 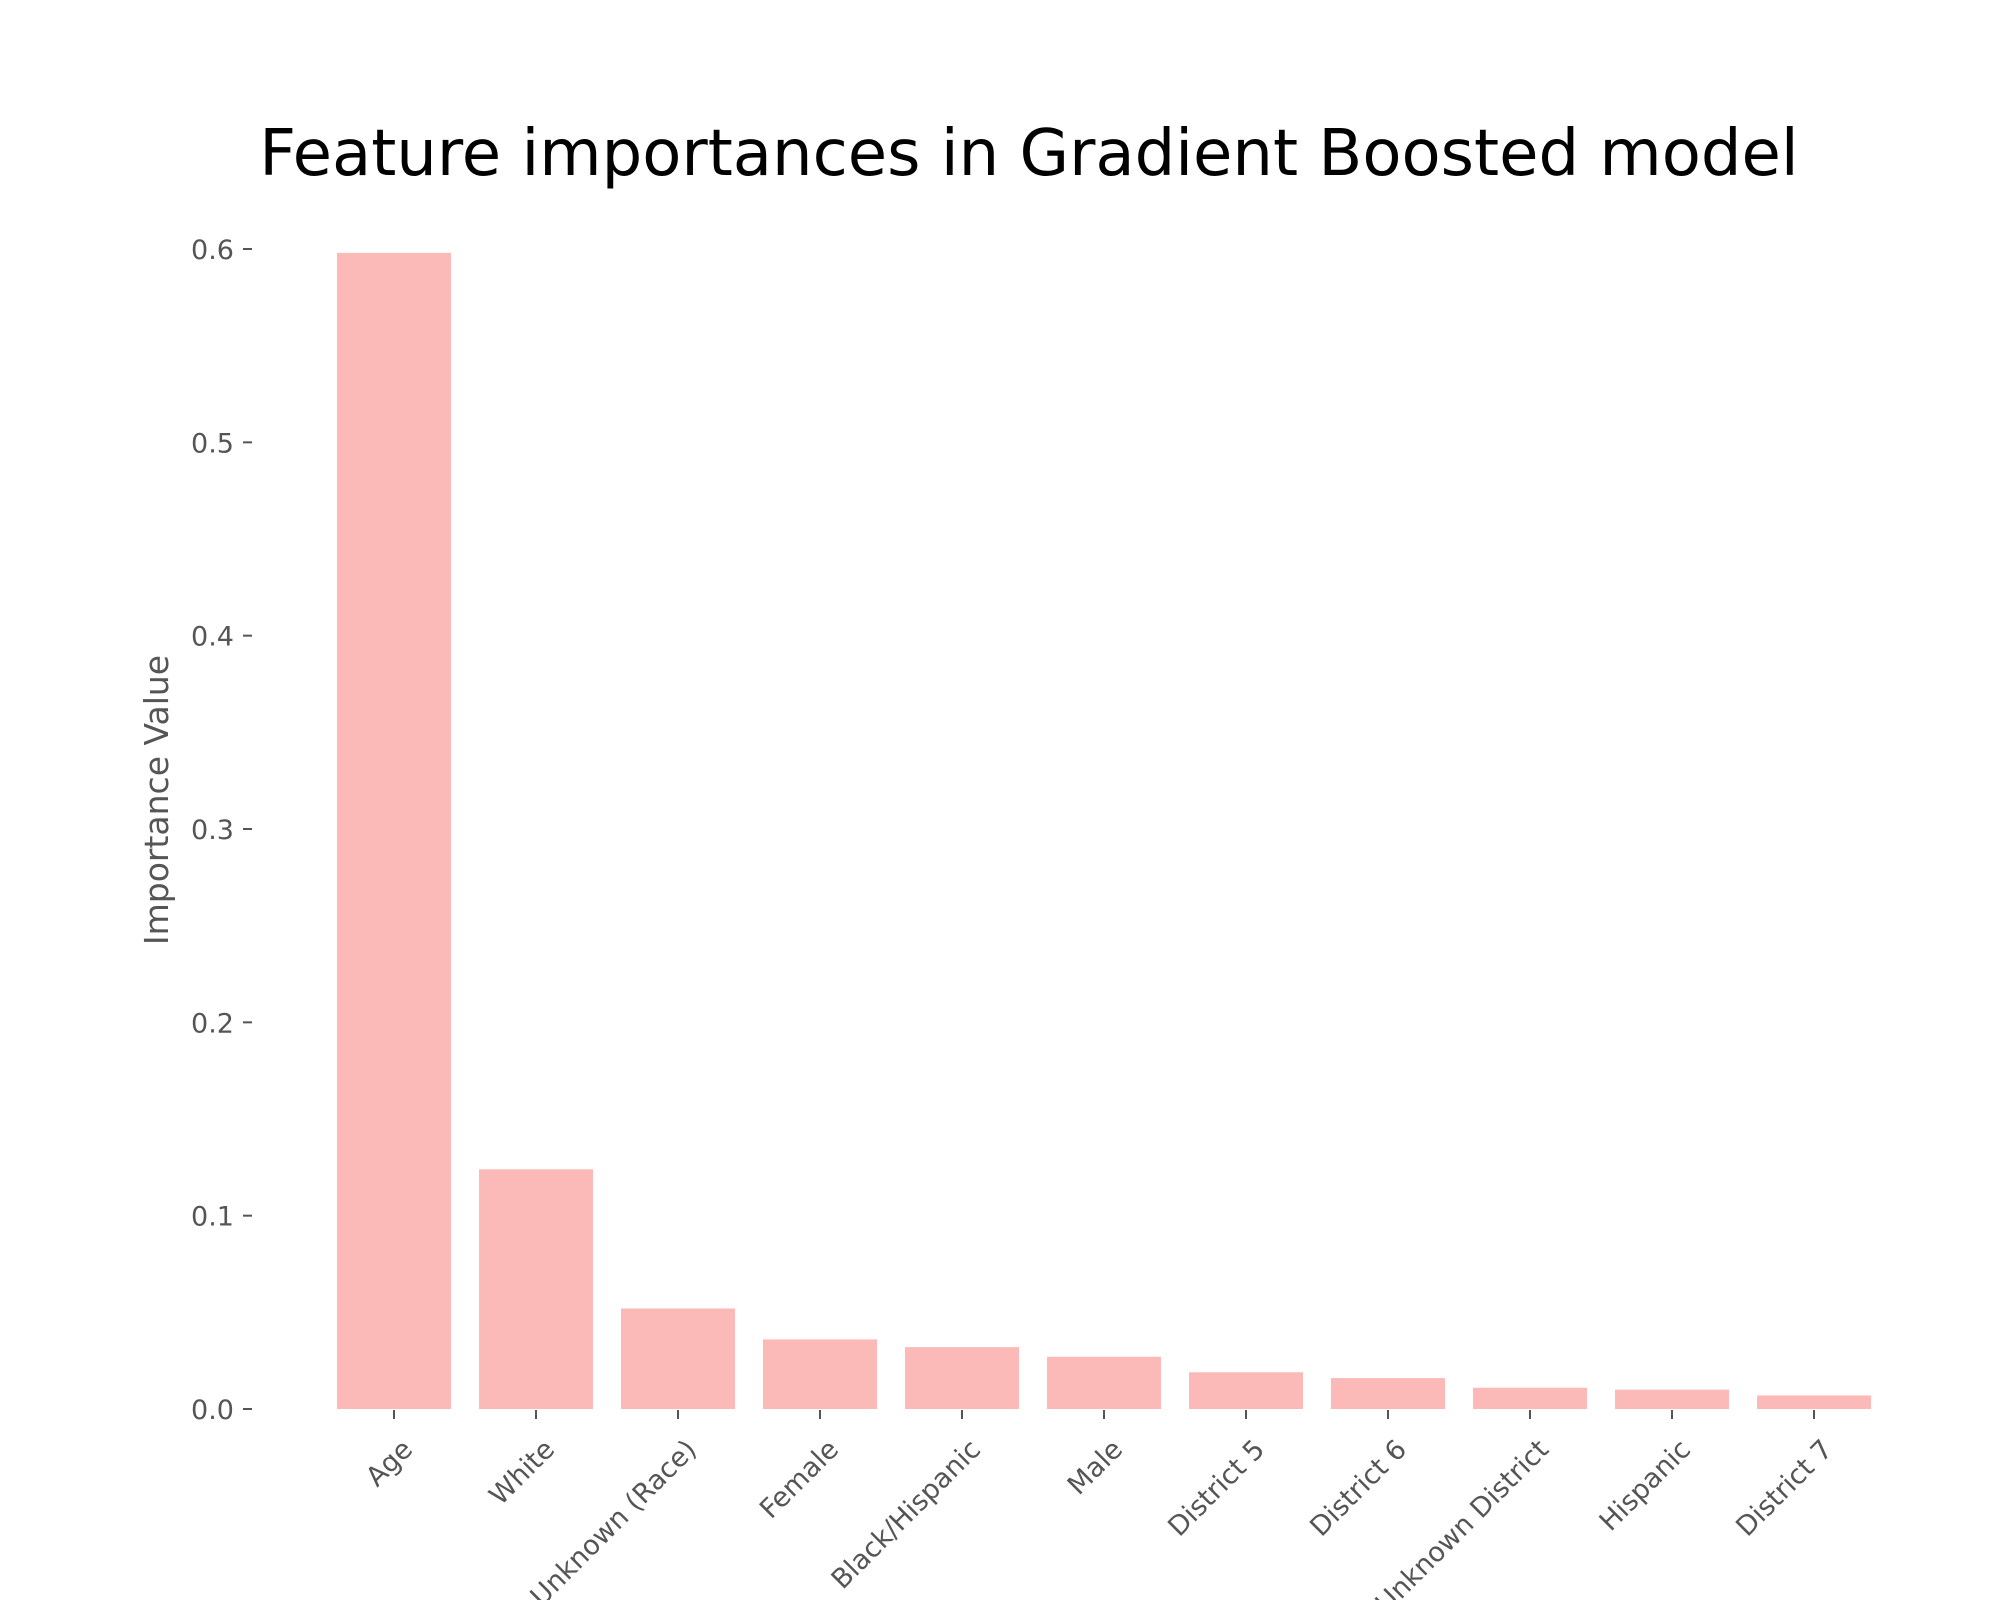 I want to click on x-tick-label: District 6, so click(x=1358, y=1488).